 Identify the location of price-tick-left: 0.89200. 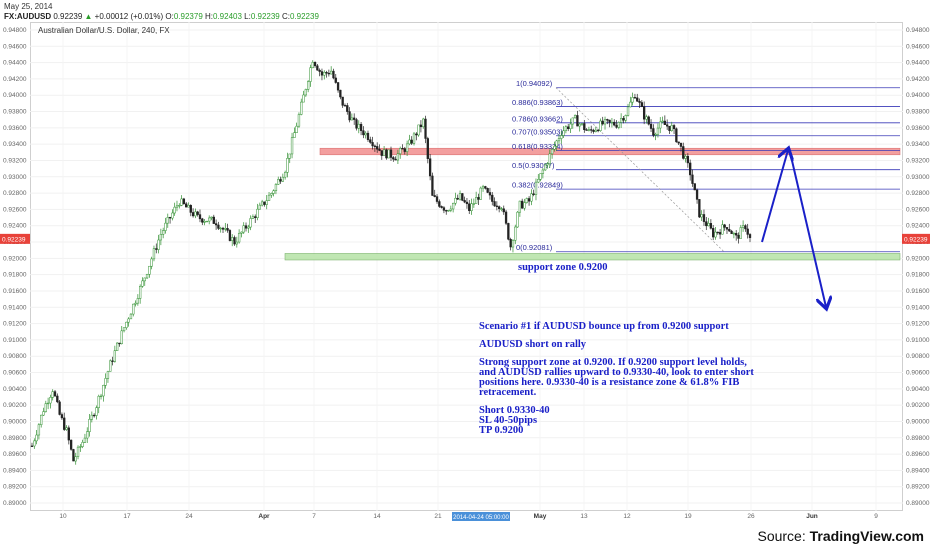
(15, 487).